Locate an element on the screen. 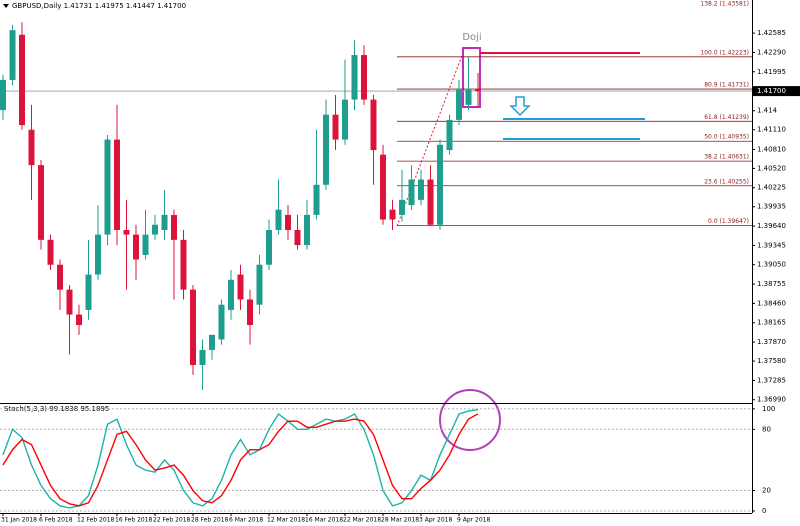  y-tick-label: 1.37870 is located at coordinates (771, 342).